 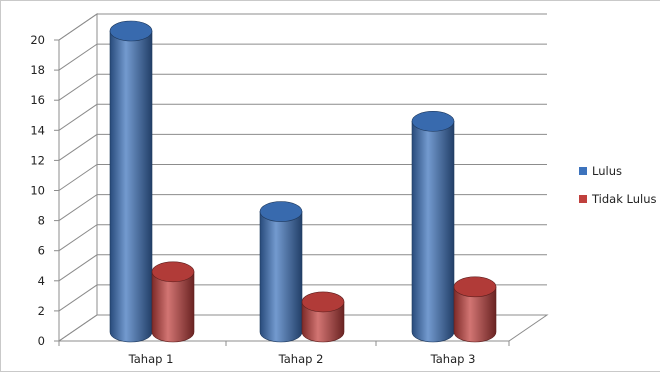 I want to click on x-tick-label: Tahap 3, so click(x=453, y=359).